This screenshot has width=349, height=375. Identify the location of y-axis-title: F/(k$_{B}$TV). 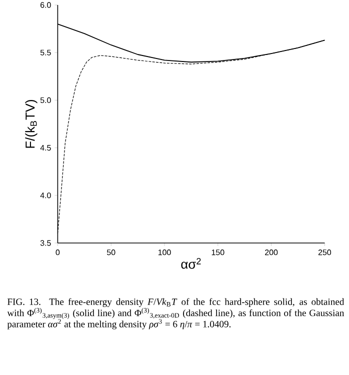
(31, 124).